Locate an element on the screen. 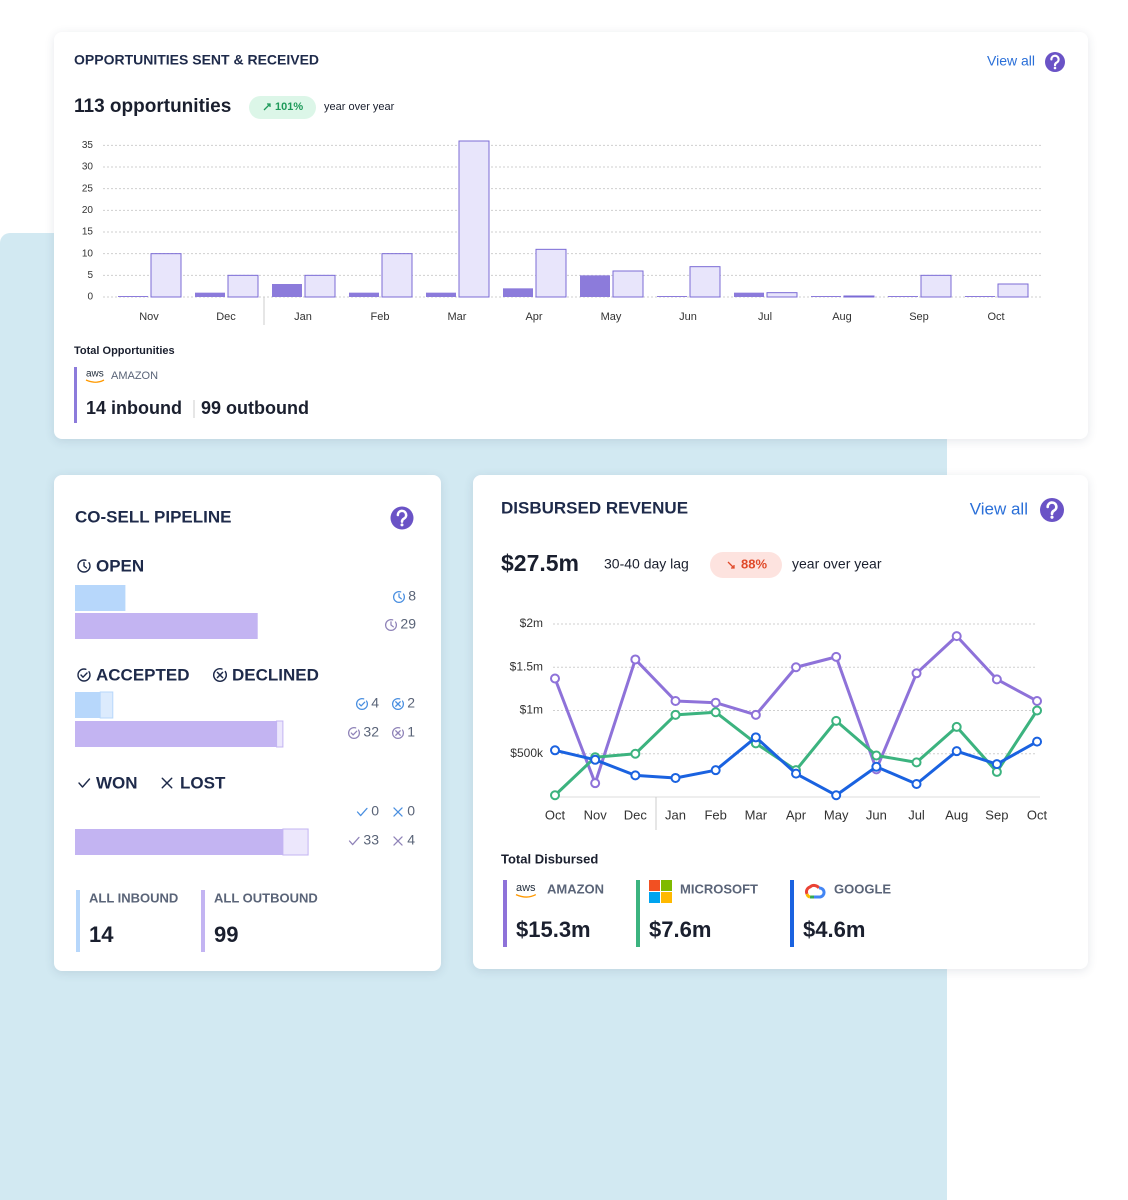  inbound-count: 0 is located at coordinates (375, 811).